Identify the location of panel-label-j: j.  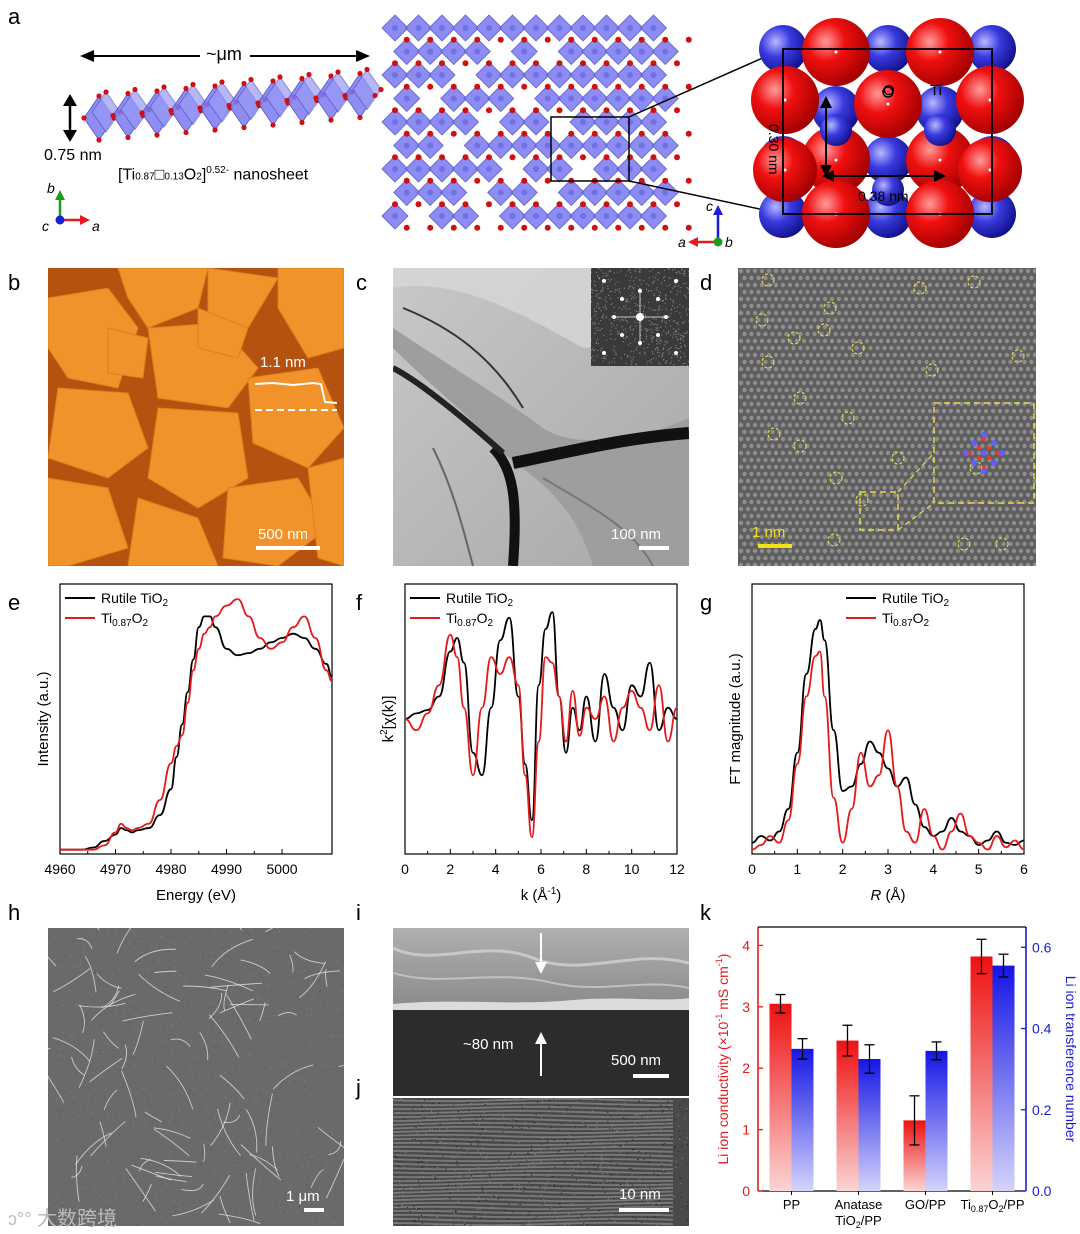
(358, 1087).